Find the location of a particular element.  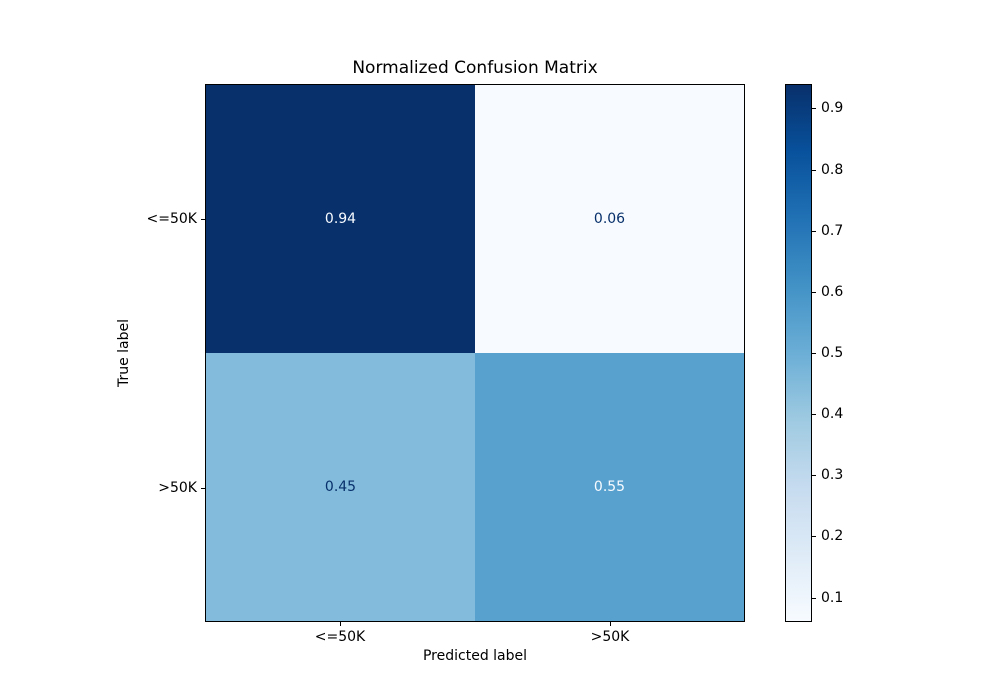

colorbar-tick-label-8: 0.1 is located at coordinates (832, 598).